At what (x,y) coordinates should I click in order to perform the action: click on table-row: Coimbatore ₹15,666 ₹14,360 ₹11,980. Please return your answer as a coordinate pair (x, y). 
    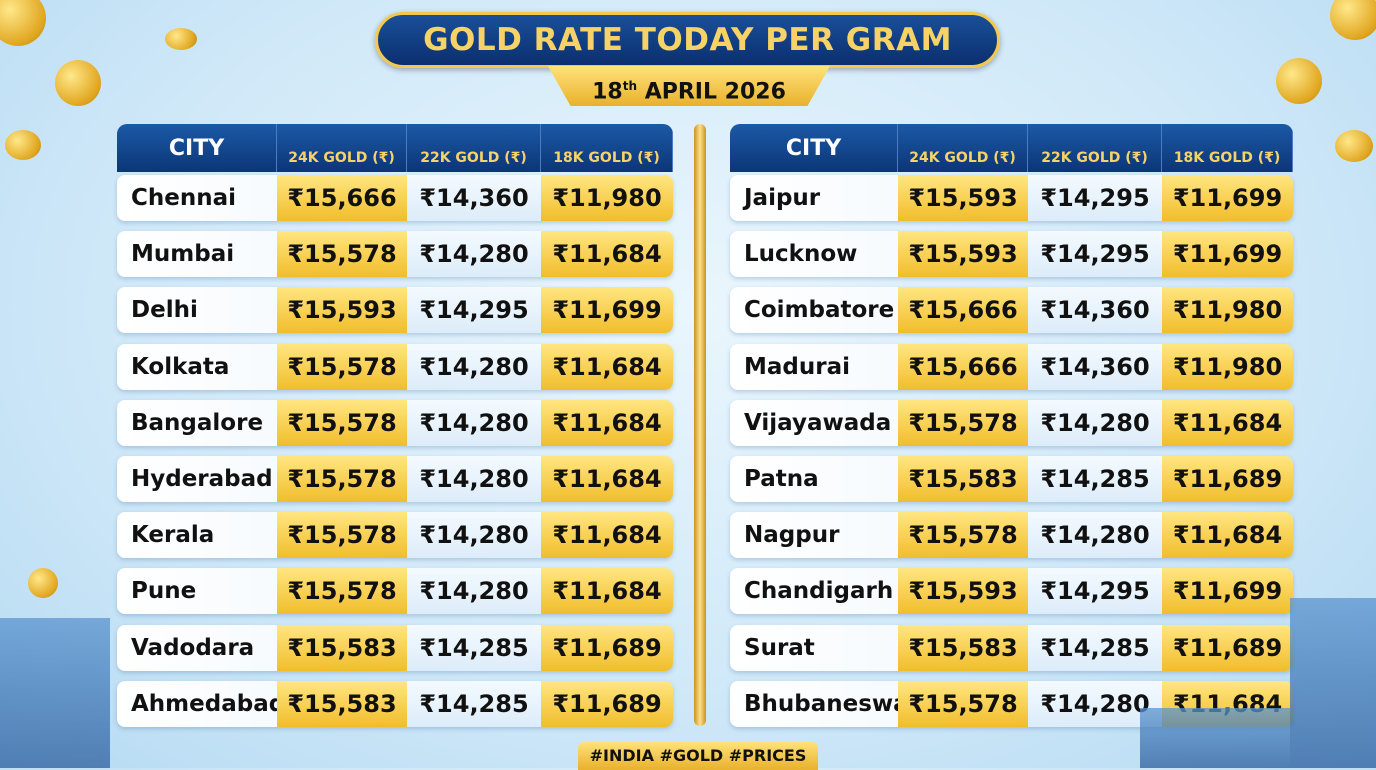
    Looking at the image, I should click on (1011, 310).